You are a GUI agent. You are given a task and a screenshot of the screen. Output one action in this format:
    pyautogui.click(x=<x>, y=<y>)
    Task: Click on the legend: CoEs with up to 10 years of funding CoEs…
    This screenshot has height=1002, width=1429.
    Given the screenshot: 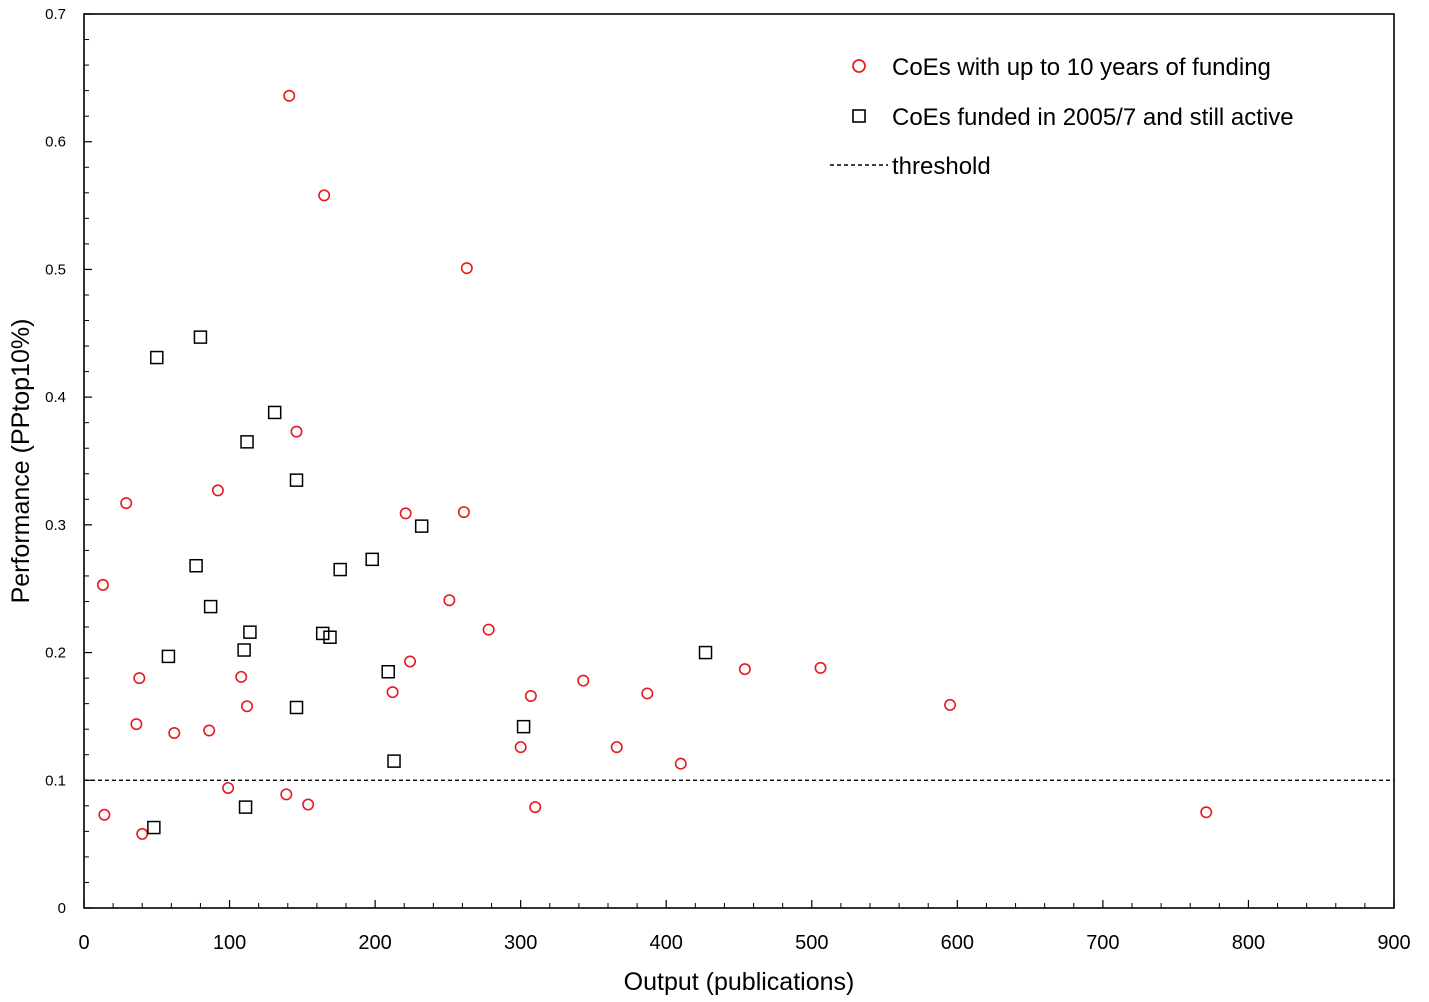 What is the action you would take?
    pyautogui.click(x=1062, y=117)
    